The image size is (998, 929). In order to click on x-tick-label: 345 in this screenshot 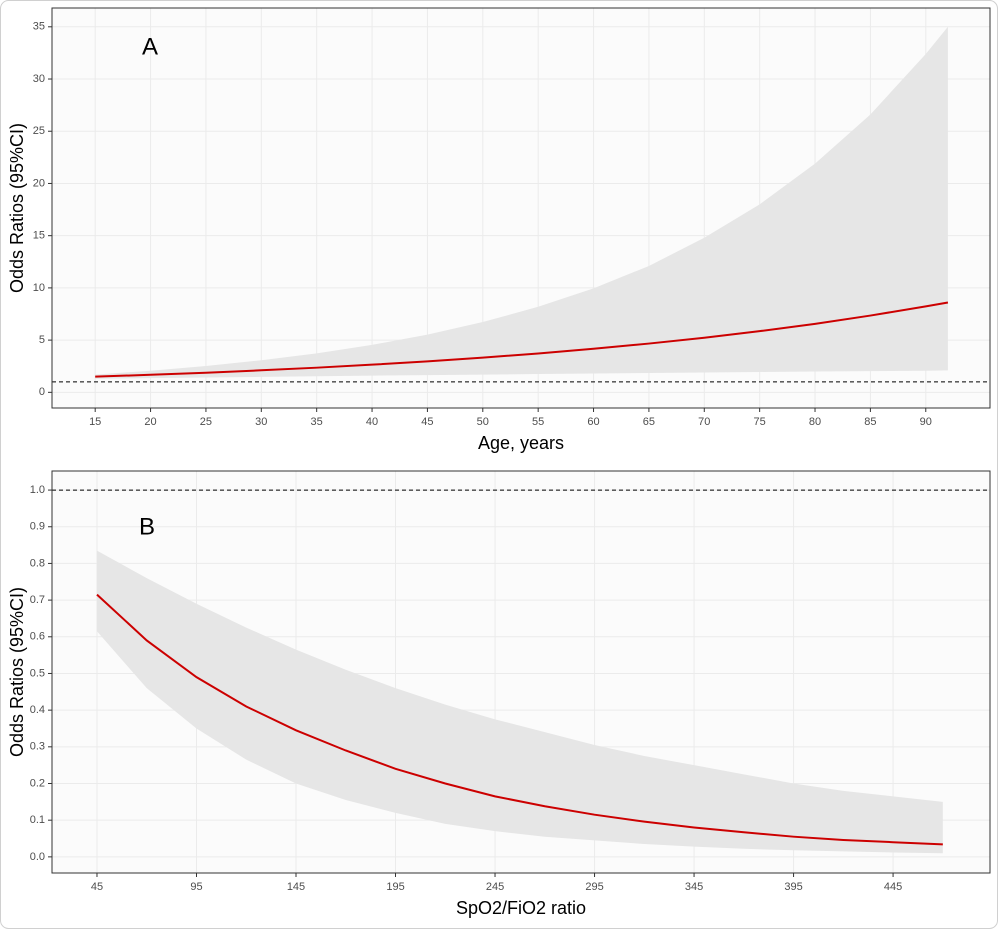, I will do `click(694, 887)`.